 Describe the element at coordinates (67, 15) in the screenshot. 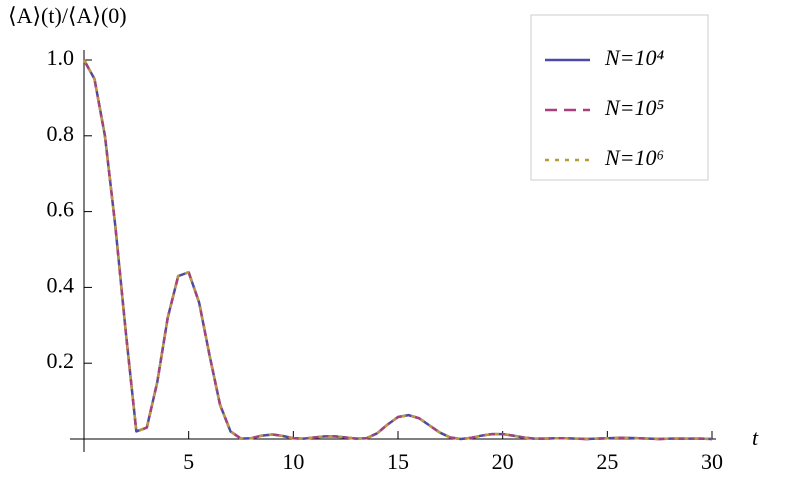

I see `y-axis-label: ⟨A⟩(t)/⟨A⟩(0)` at that location.